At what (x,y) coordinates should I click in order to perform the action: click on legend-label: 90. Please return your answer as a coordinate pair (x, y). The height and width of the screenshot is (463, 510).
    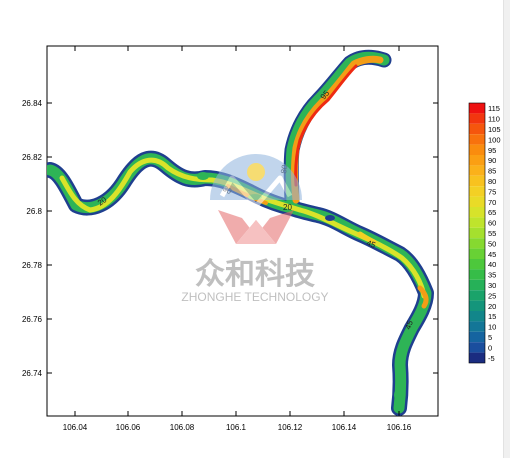
    Looking at the image, I should click on (492, 160).